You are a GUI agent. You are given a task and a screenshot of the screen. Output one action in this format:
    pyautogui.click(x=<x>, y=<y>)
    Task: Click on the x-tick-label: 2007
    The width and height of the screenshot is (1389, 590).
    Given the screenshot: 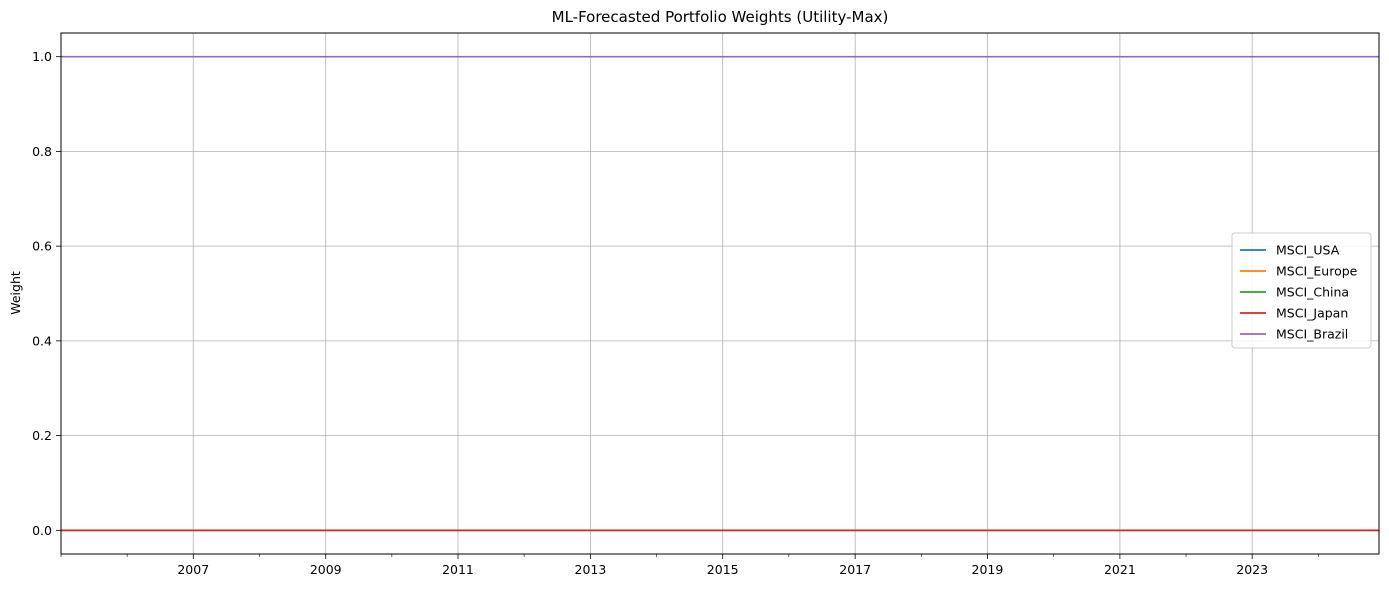 What is the action you would take?
    pyautogui.click(x=193, y=569)
    